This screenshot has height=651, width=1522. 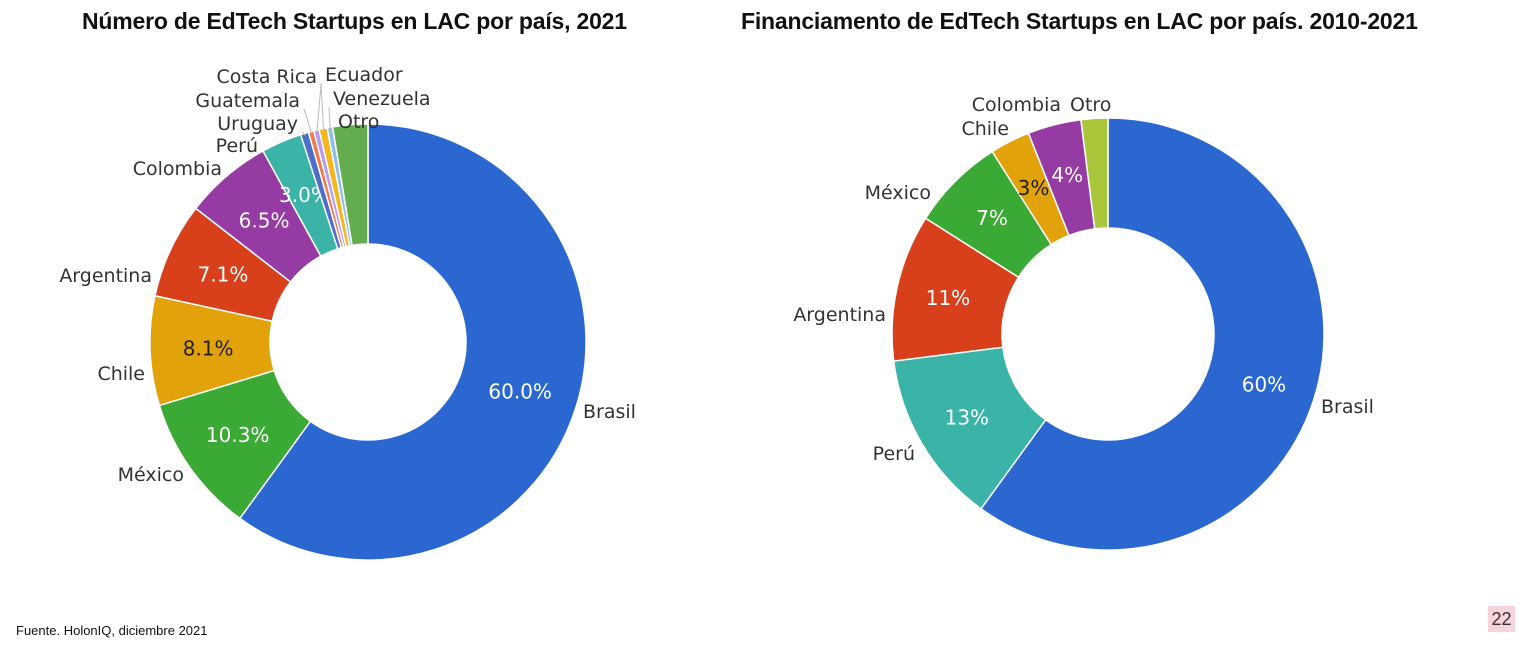 I want to click on category-label-costa-rica: Costa Rica, so click(x=267, y=77).